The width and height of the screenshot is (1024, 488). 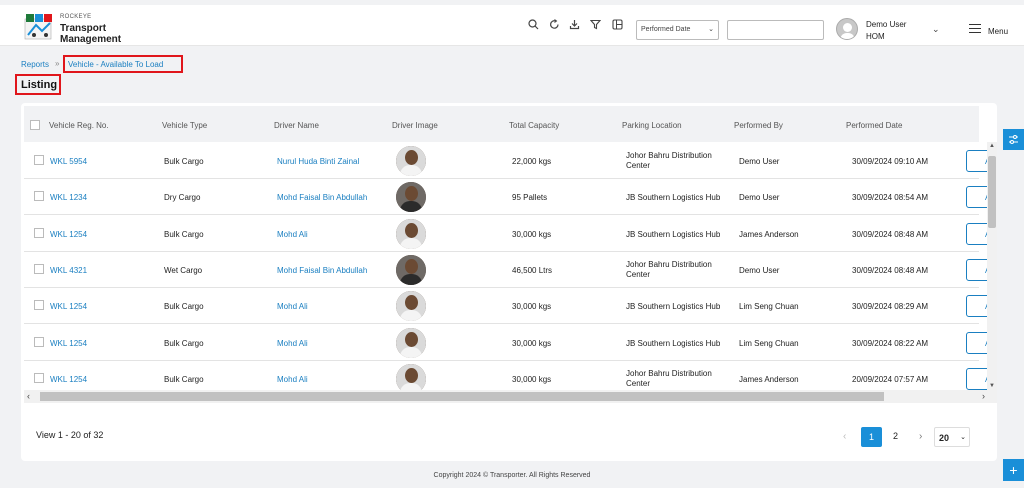 I want to click on parking-location: Johor Bahru Distribution Center, so click(x=681, y=161).